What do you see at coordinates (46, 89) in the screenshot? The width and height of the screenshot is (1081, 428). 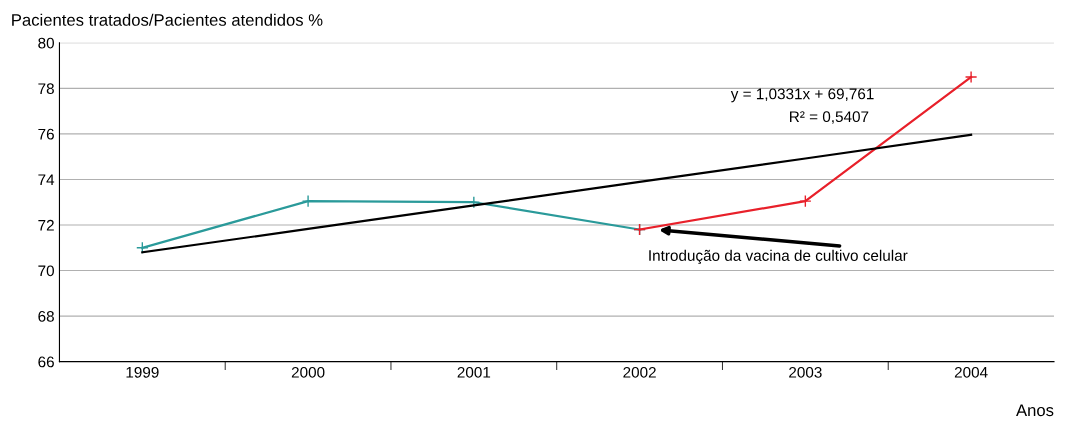 I see `y-tick-label: 78` at bounding box center [46, 89].